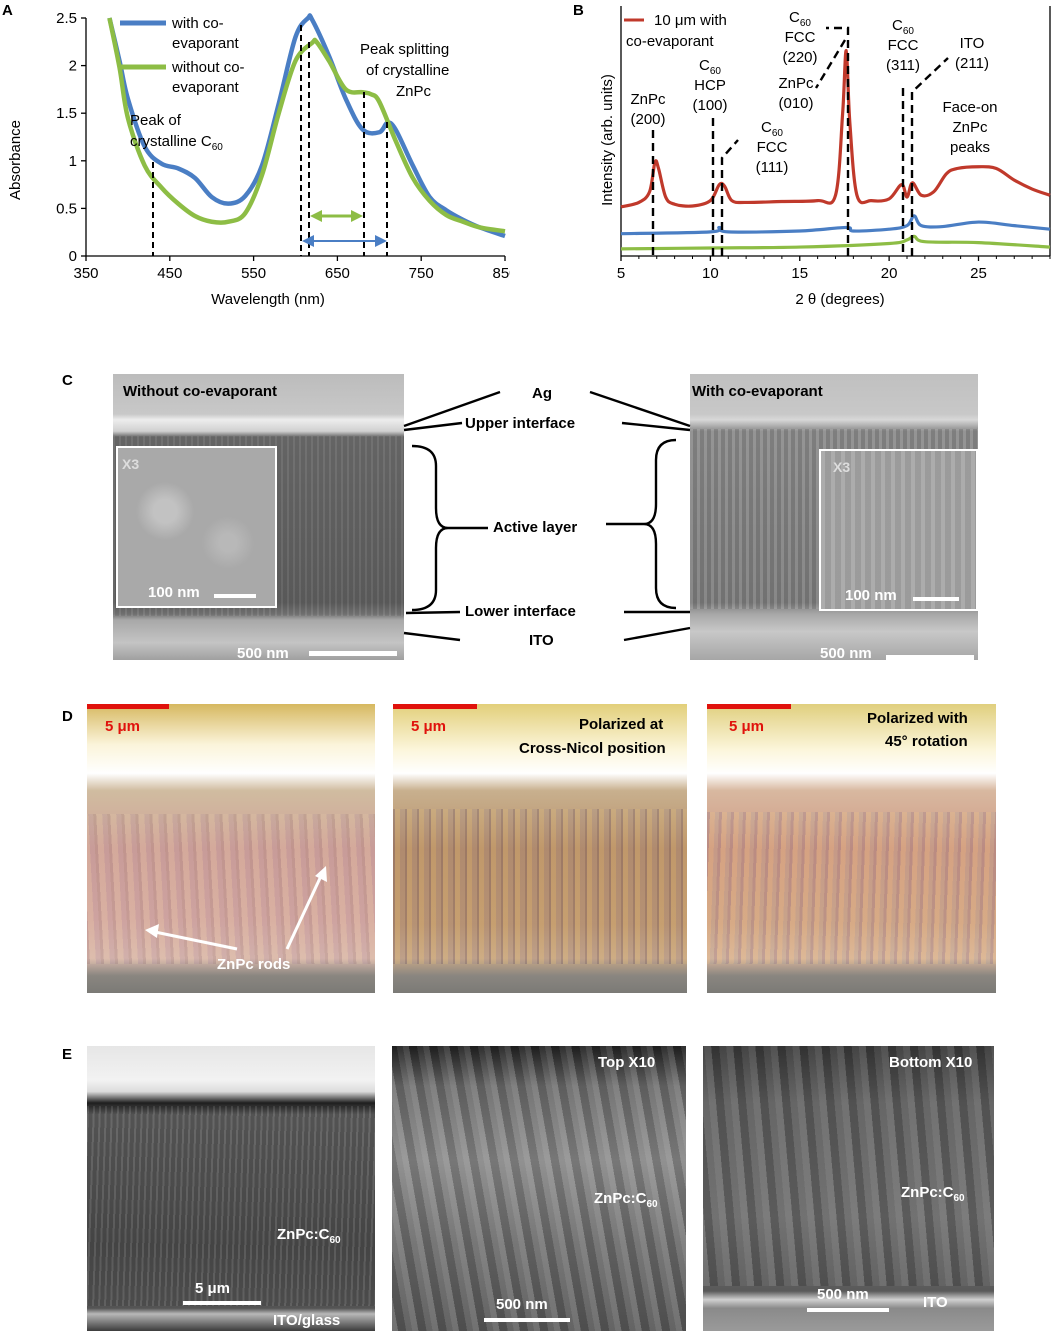 The width and height of the screenshot is (1055, 1339). What do you see at coordinates (796, 83) in the screenshot?
I see `peak-010-l1: ZnPc` at bounding box center [796, 83].